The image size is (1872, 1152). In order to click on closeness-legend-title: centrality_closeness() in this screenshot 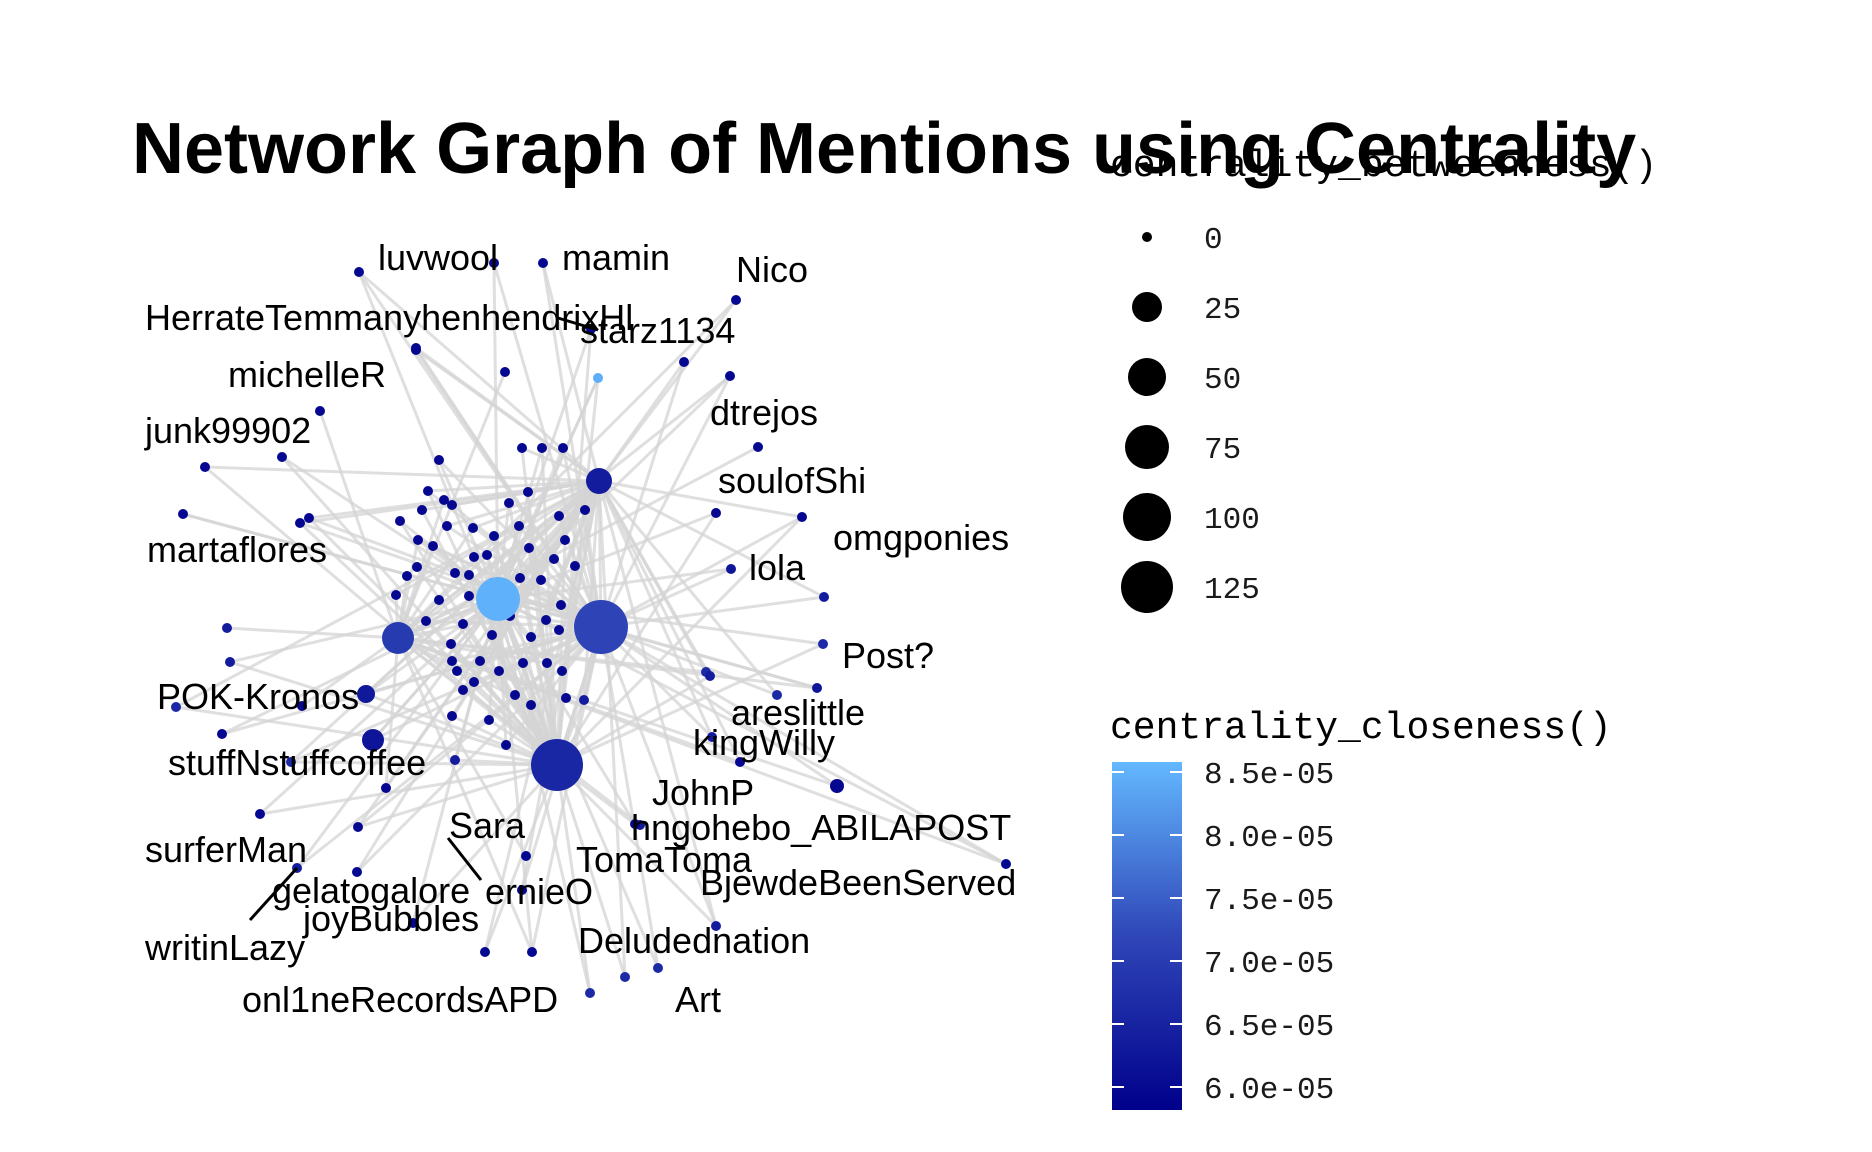, I will do `click(1361, 728)`.